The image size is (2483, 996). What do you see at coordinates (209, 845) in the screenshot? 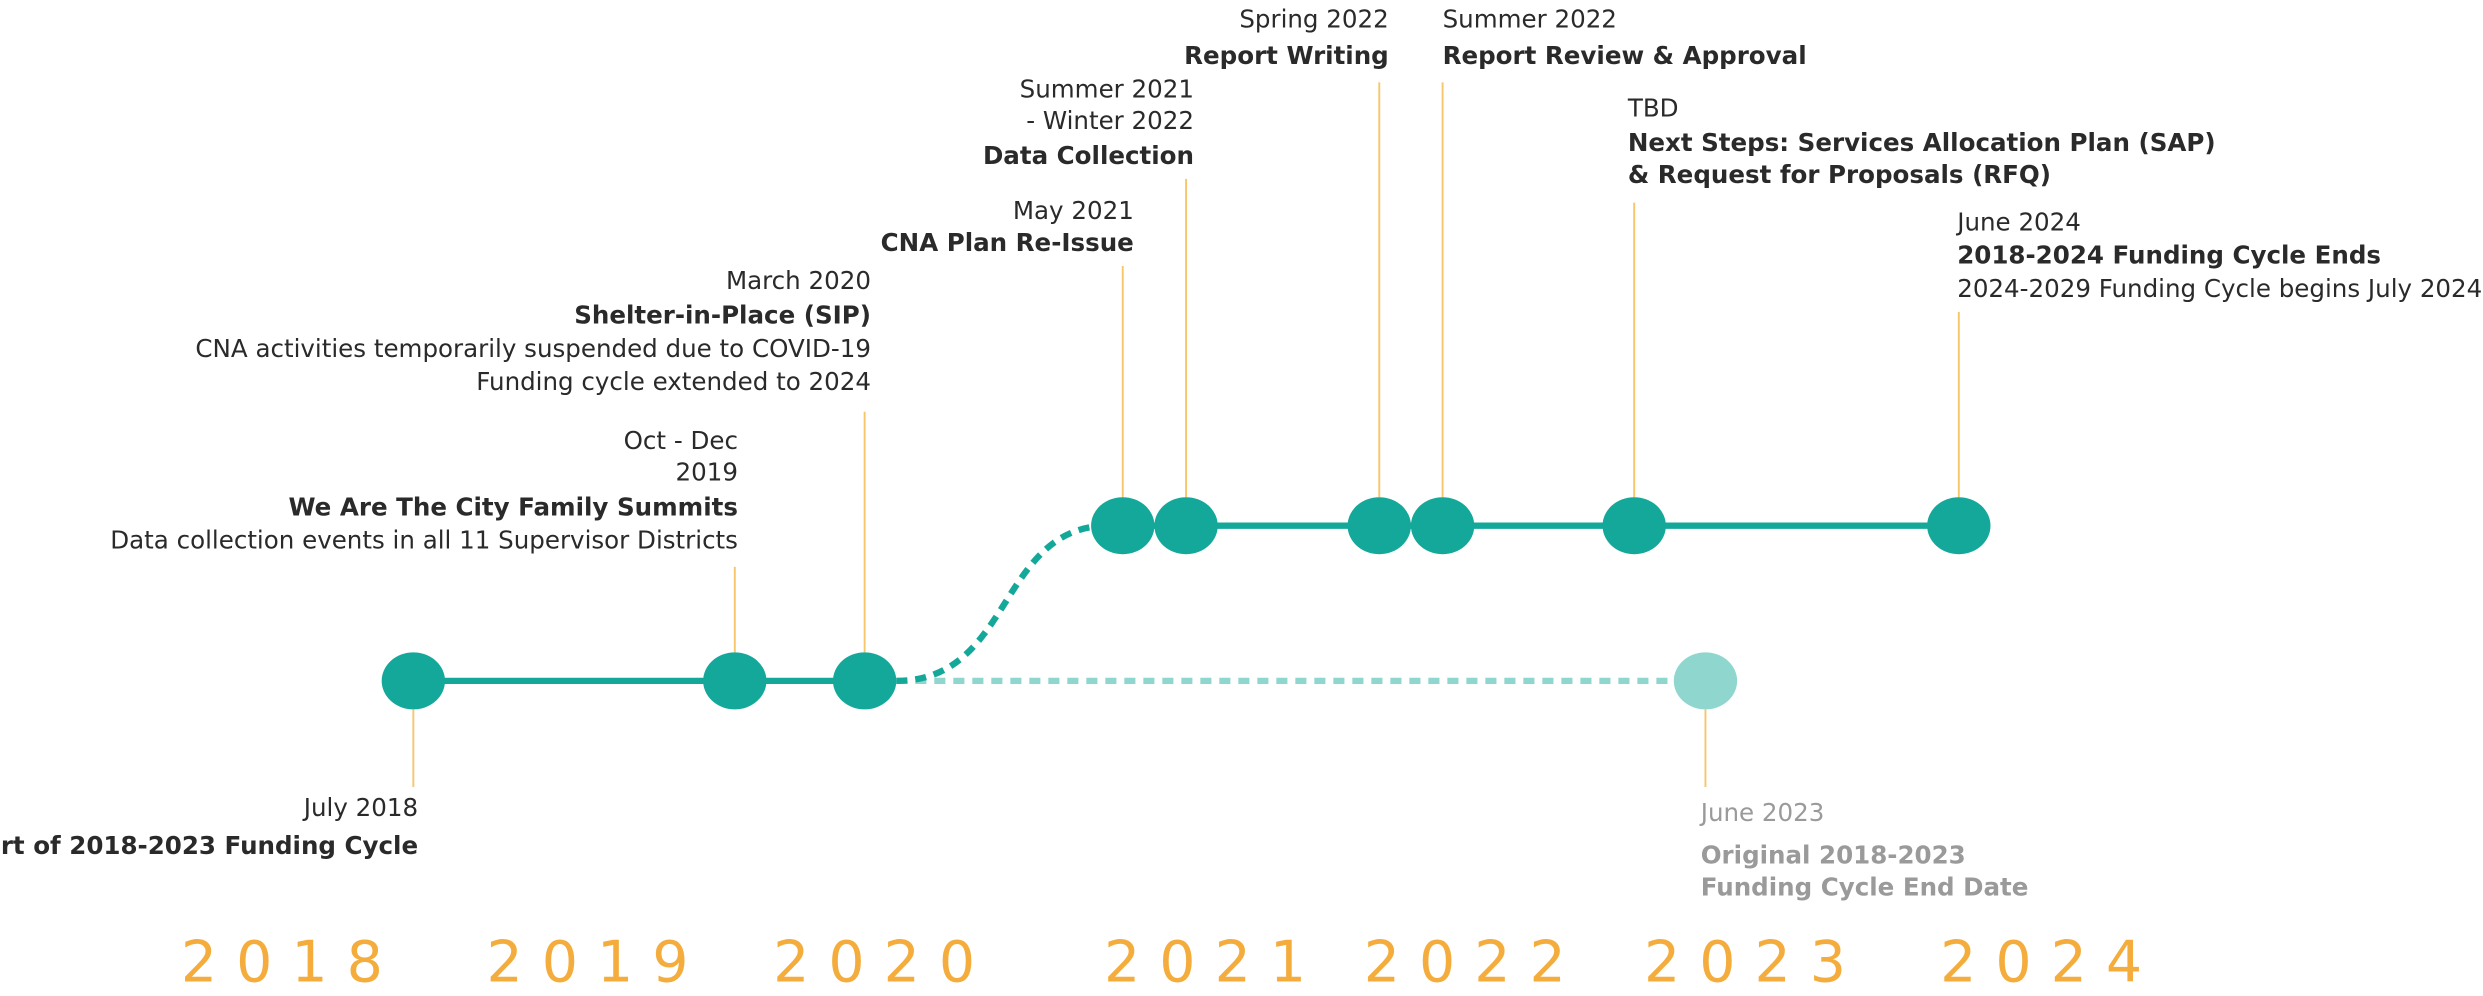
I see `milestone-title: Start of 2018-2023 Funding Cycle` at bounding box center [209, 845].